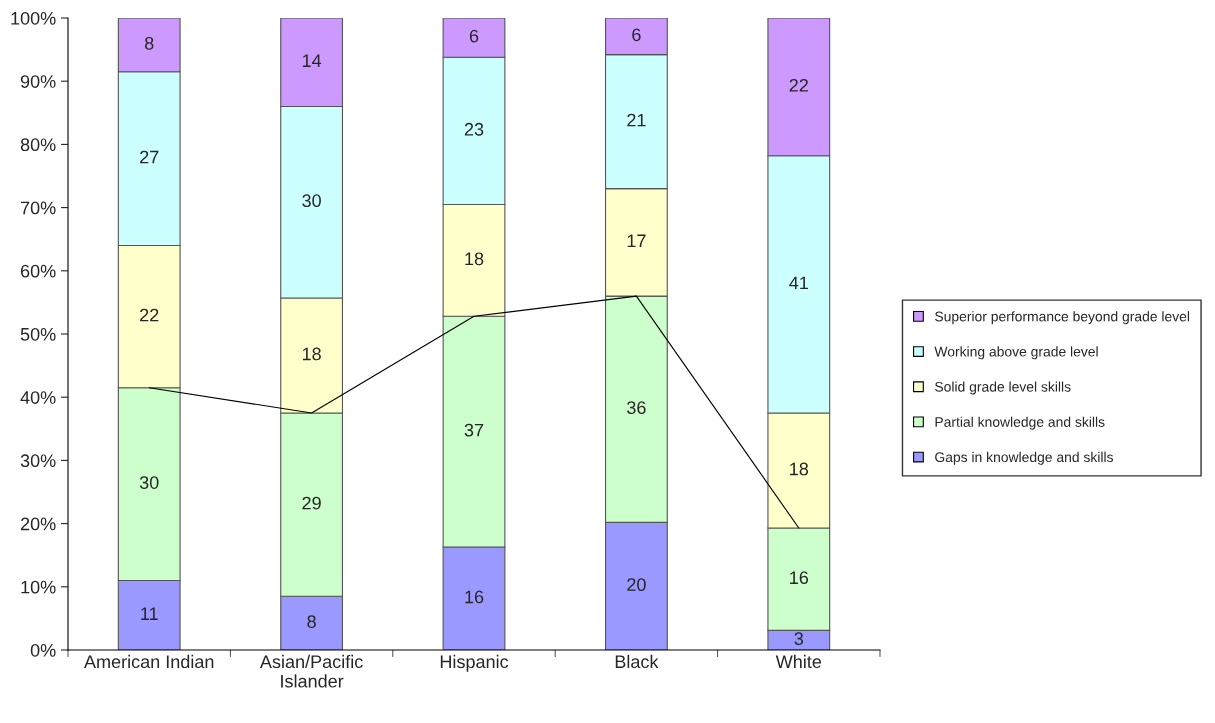 The width and height of the screenshot is (1215, 723). What do you see at coordinates (38, 145) in the screenshot?
I see `y-tick-label: 80%` at bounding box center [38, 145].